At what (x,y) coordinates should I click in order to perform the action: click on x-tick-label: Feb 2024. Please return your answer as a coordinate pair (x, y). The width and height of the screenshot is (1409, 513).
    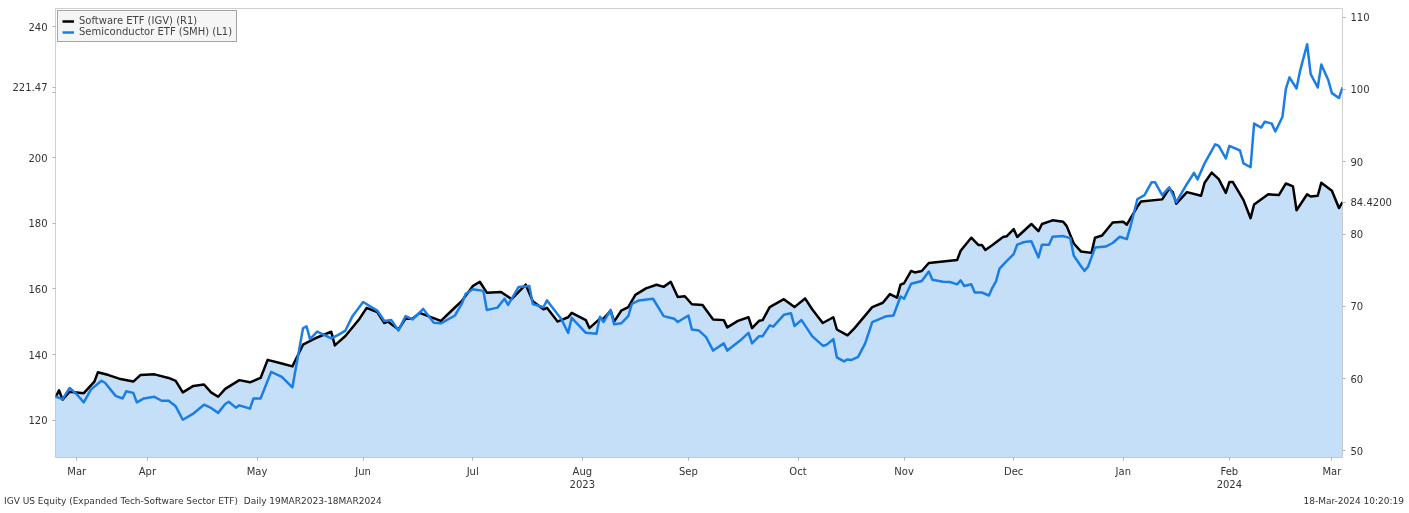
    Looking at the image, I should click on (1229, 477).